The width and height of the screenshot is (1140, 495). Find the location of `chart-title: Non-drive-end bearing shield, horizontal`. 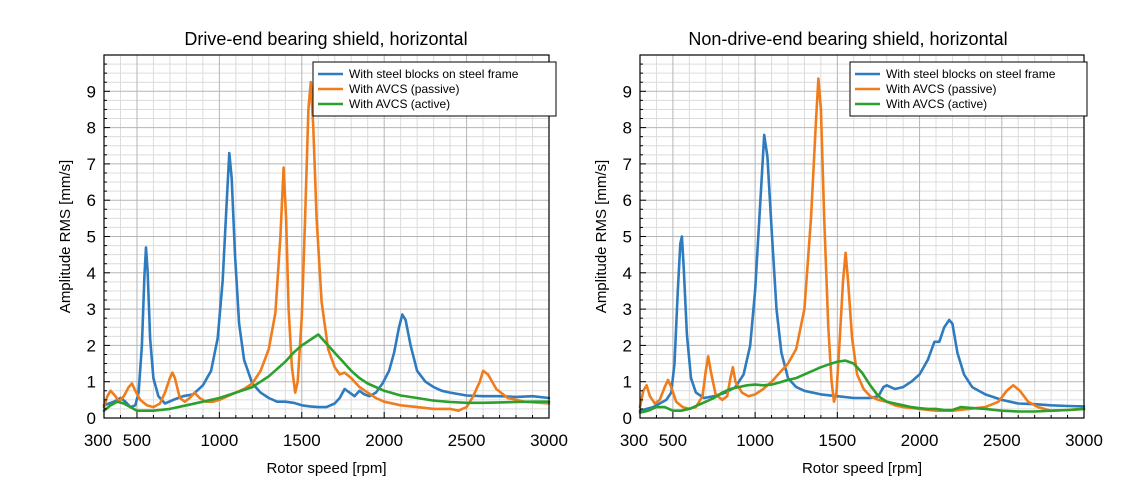

chart-title: Non-drive-end bearing shield, horizontal is located at coordinates (847, 39).